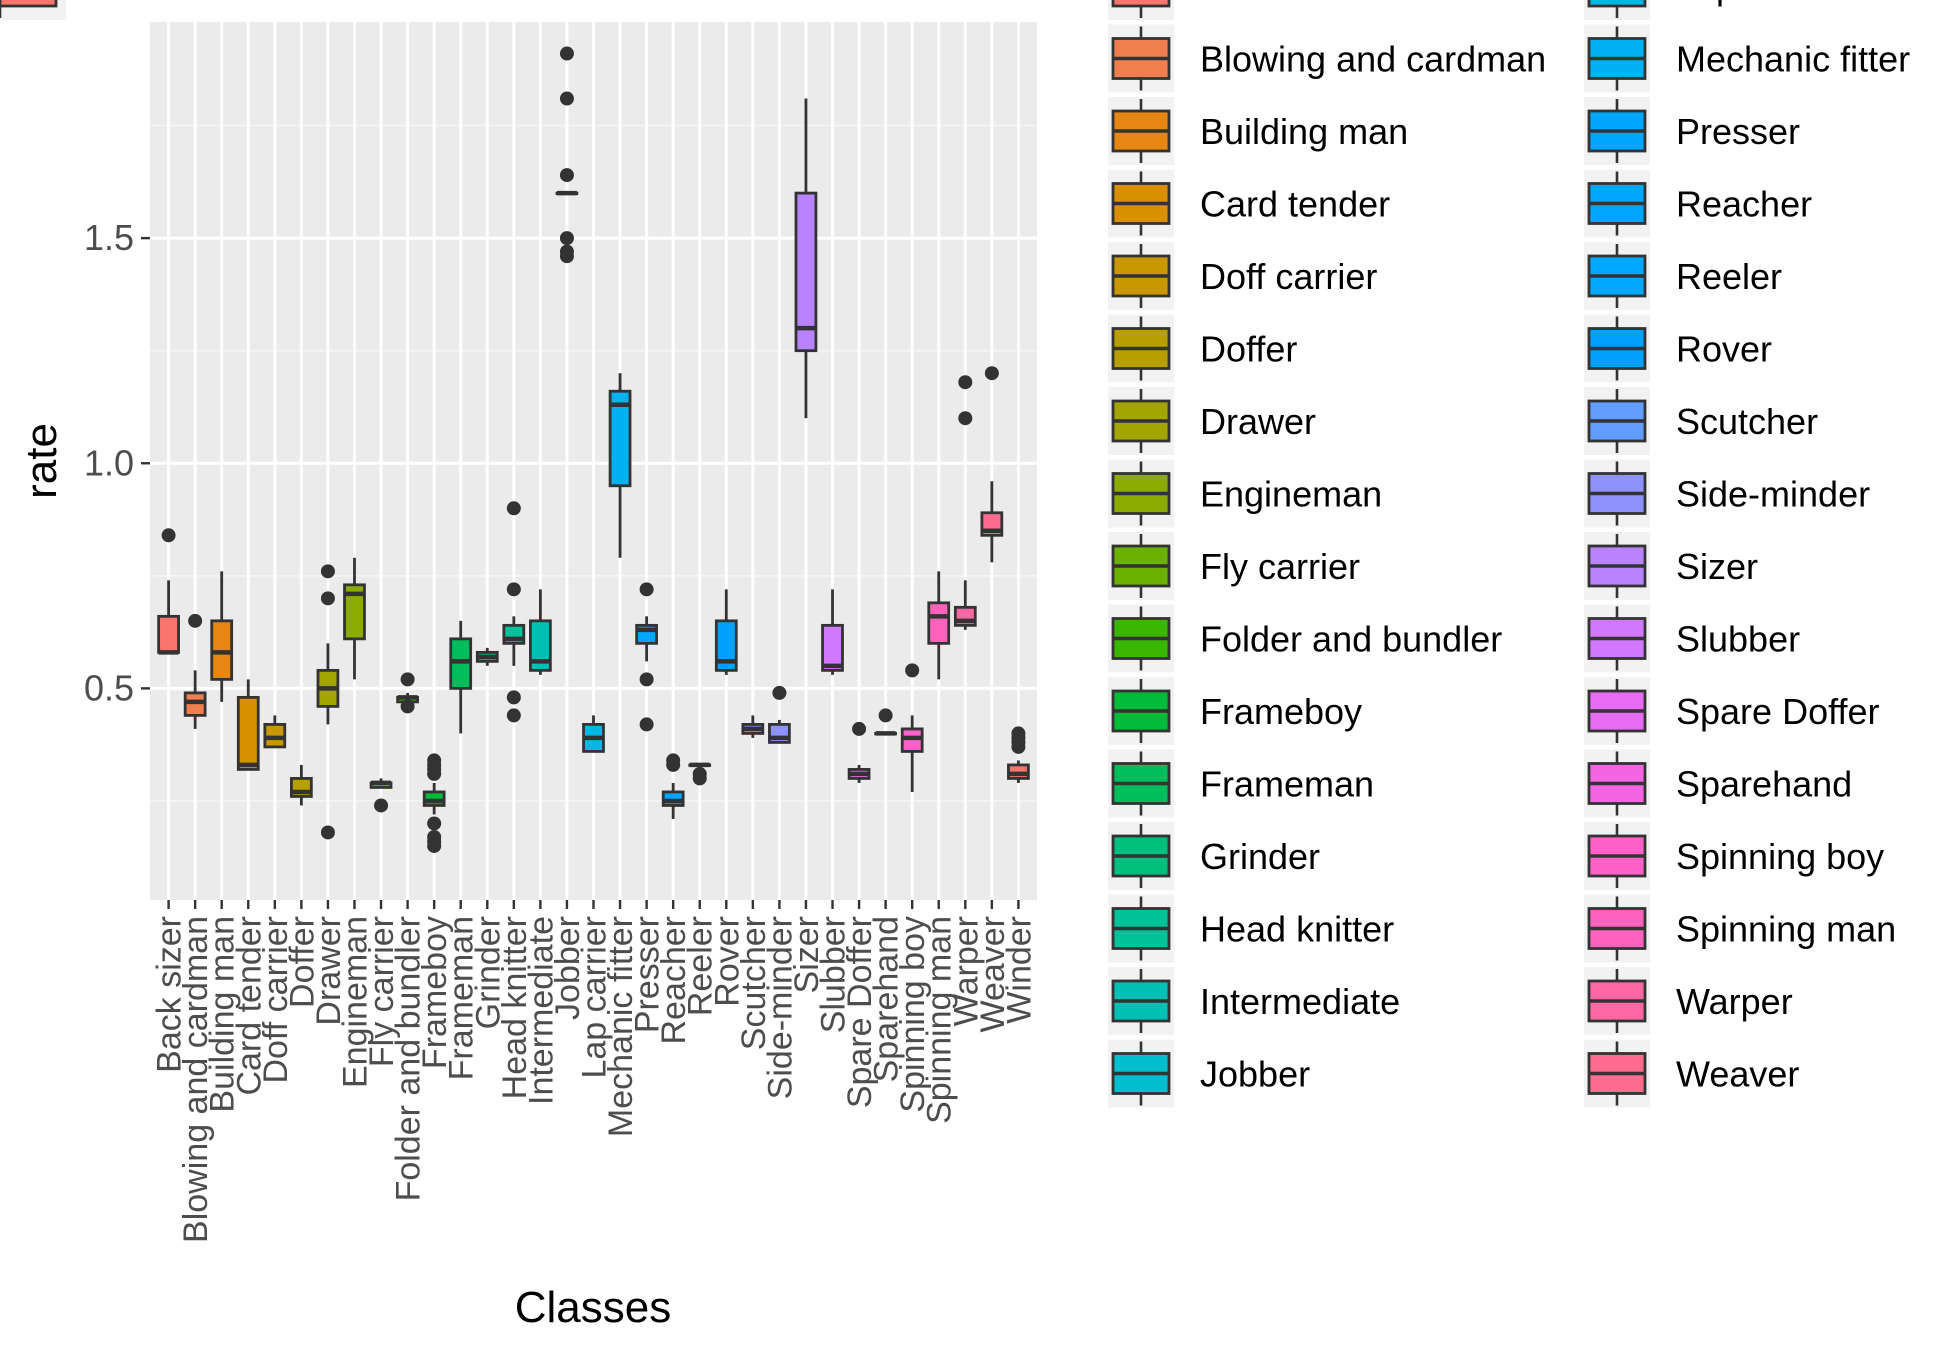  Describe the element at coordinates (57, 3) in the screenshot. I see `legend-label: Winder` at that location.